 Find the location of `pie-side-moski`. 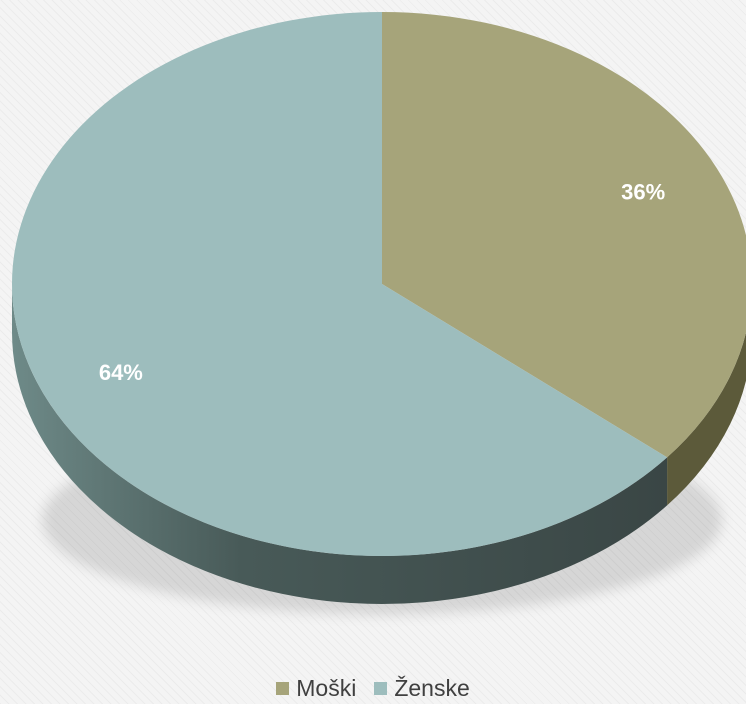

pie-side-moski is located at coordinates (706, 419).